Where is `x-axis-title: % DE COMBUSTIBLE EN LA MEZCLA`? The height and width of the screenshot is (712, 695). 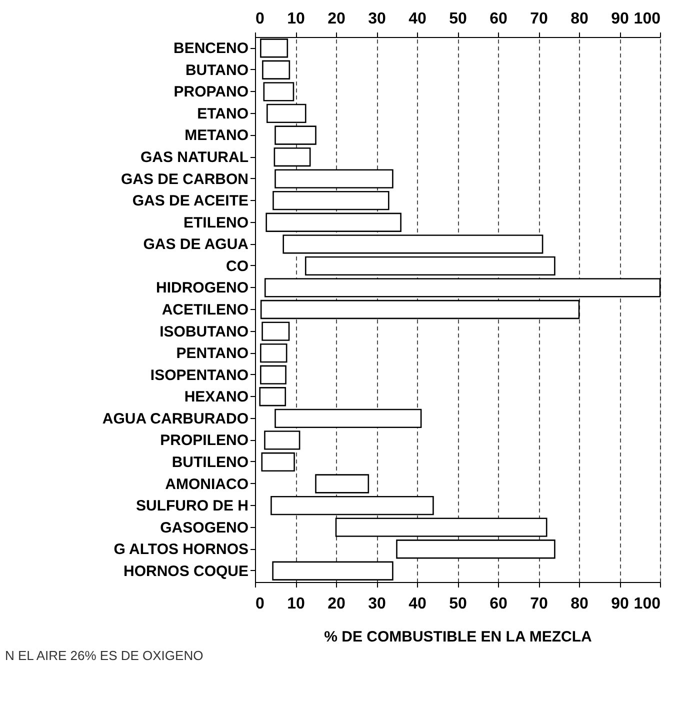 x-axis-title: % DE COMBUSTIBLE EN LA MEZCLA is located at coordinates (458, 637).